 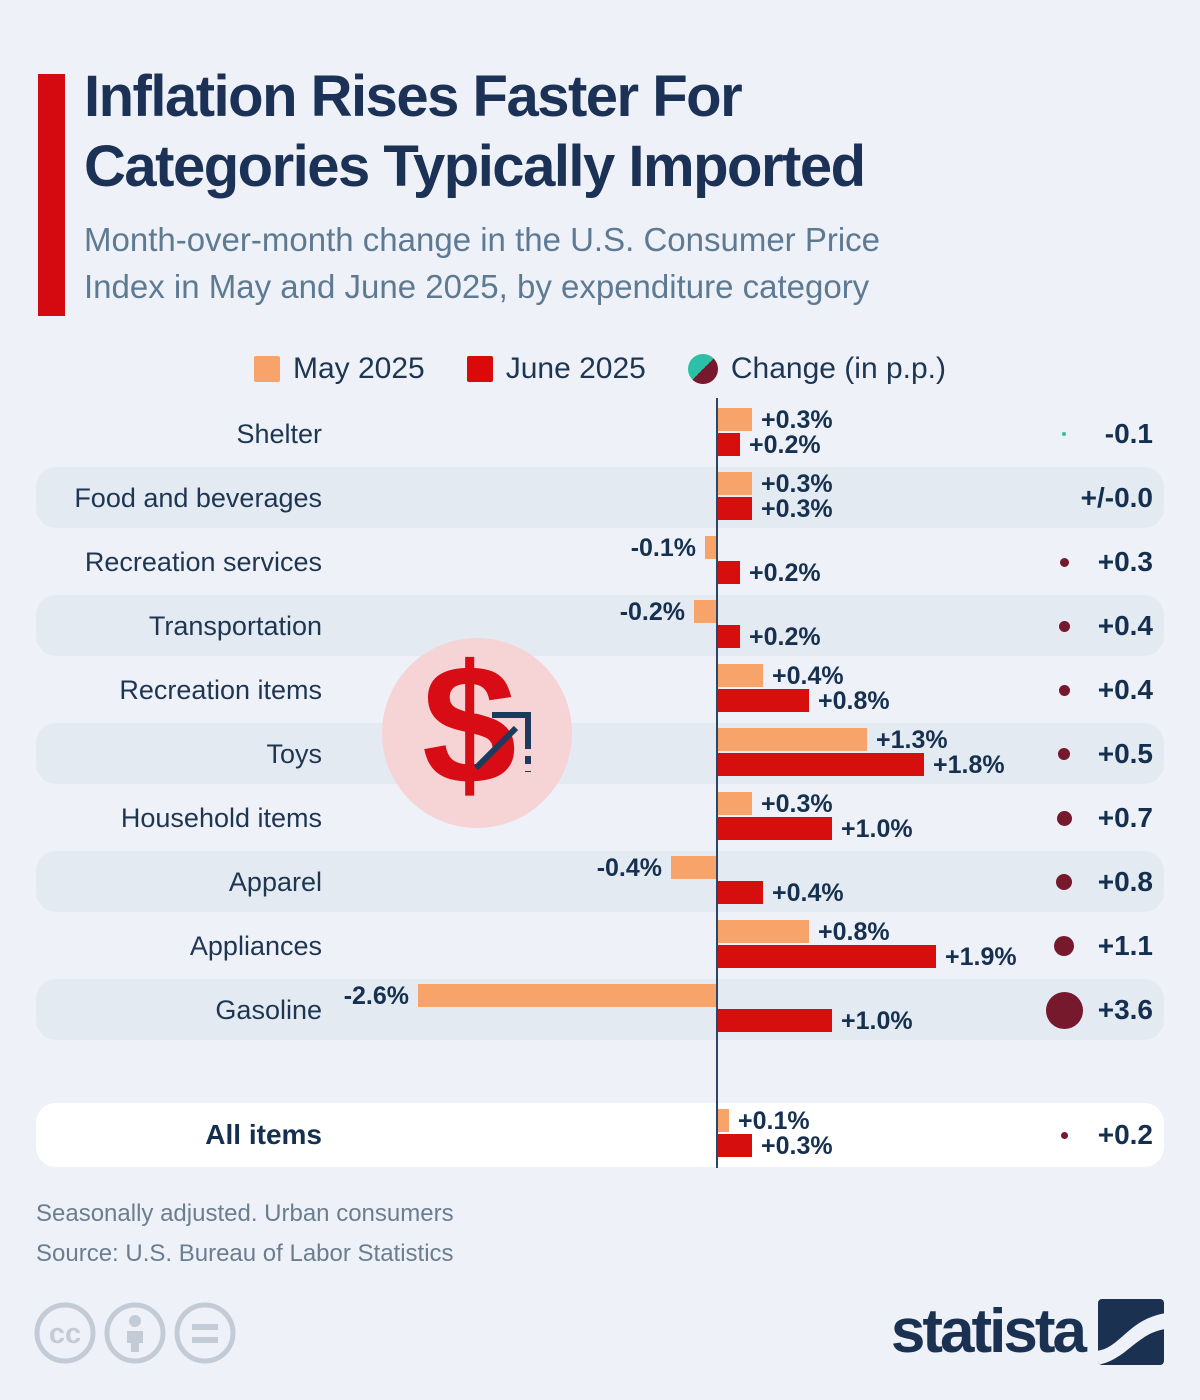 I want to click on change-value: +0.2, so click(x=1125, y=1134).